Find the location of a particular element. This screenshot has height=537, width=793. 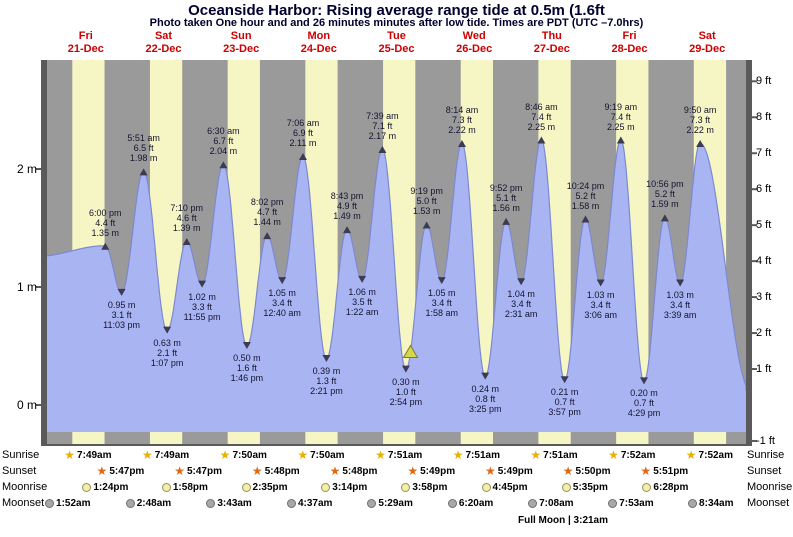

tide-label-line: 1.3 ft is located at coordinates (326, 380).